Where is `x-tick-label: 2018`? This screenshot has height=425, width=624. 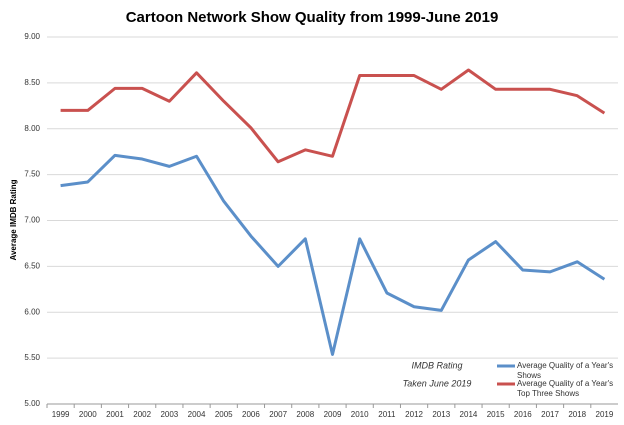
x-tick-label: 2018 is located at coordinates (577, 414).